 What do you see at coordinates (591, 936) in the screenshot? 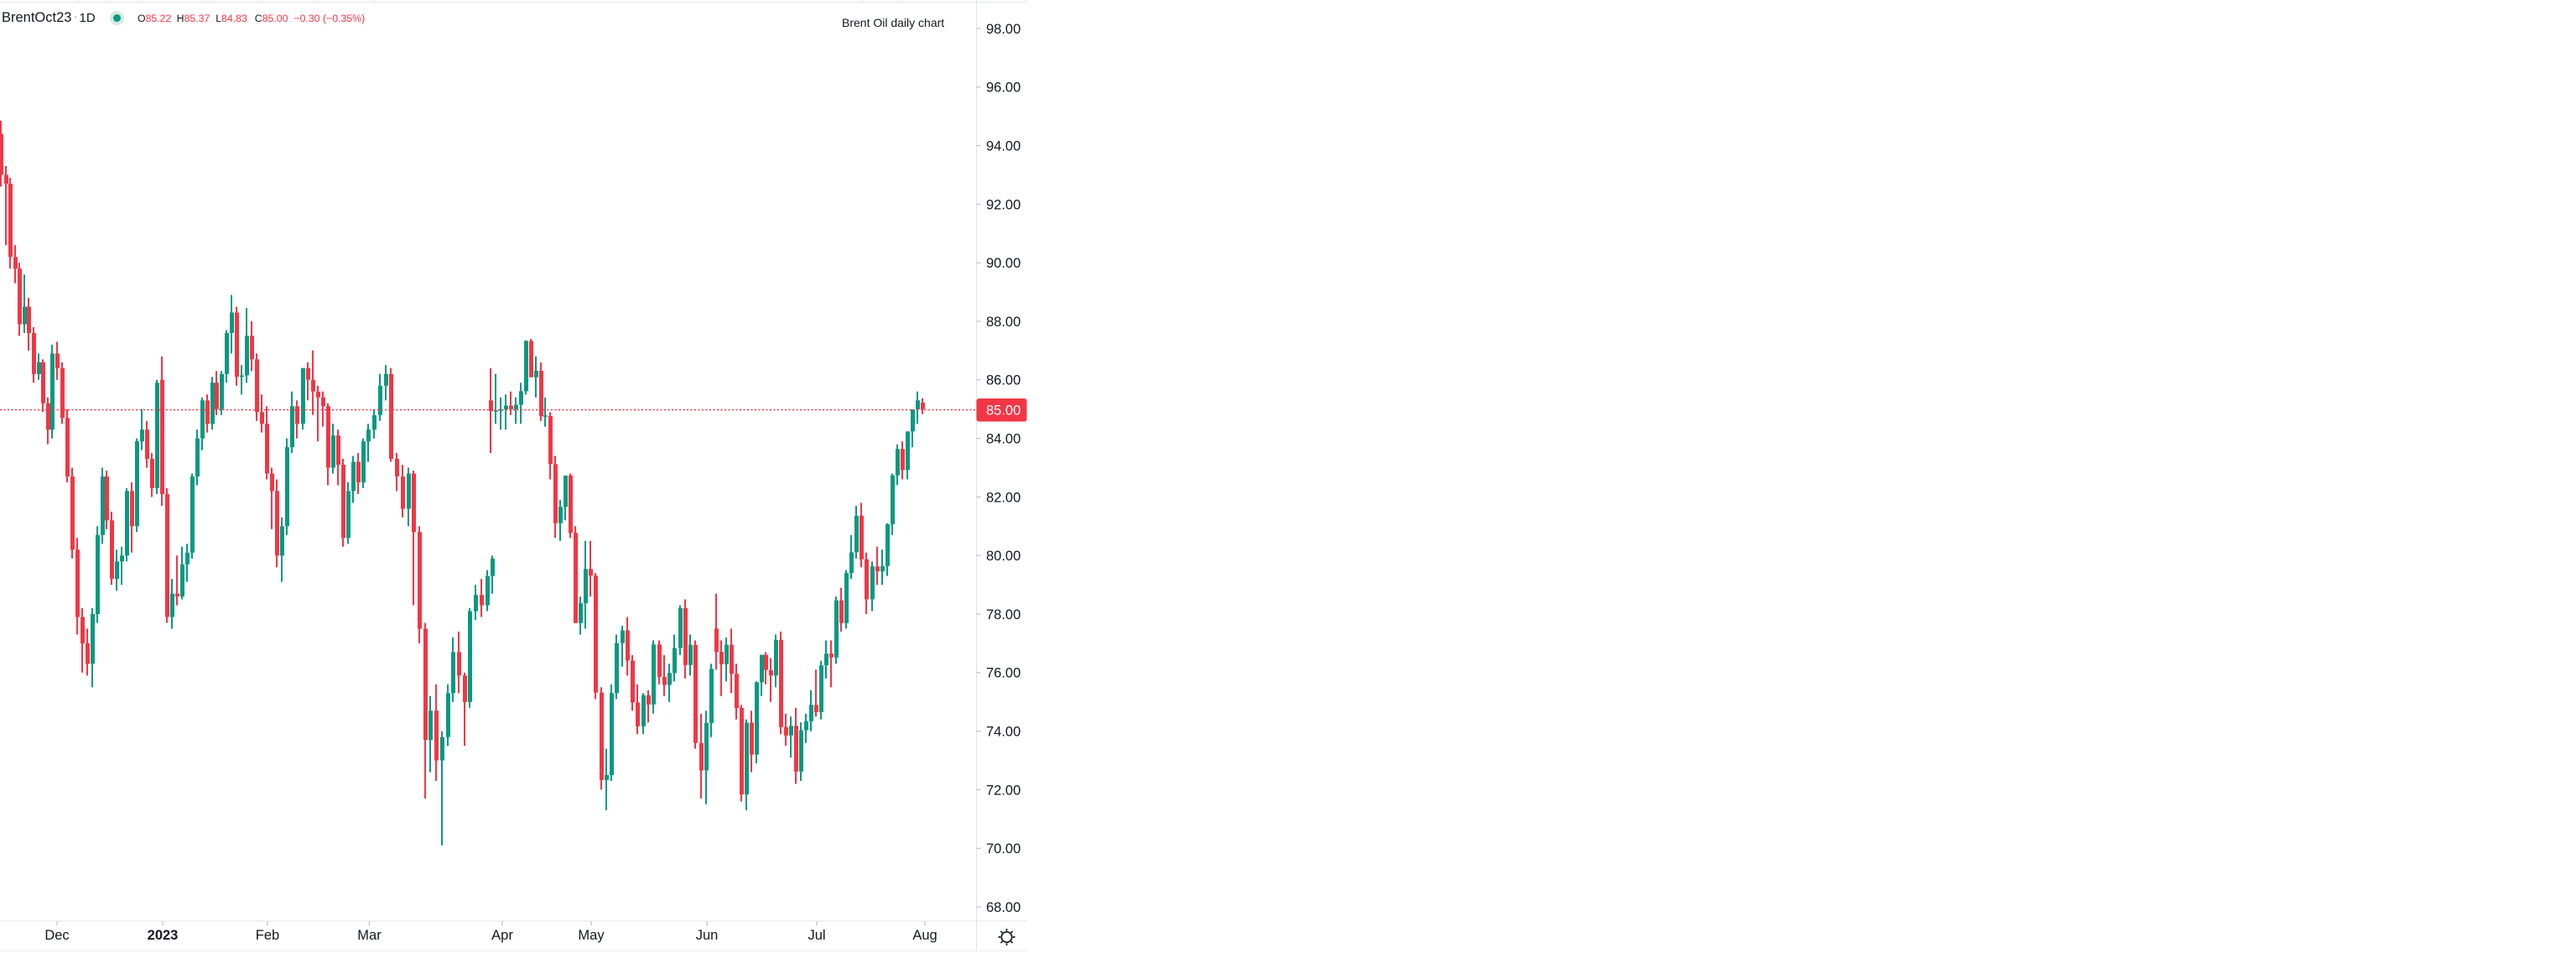
I see `svg-text: May` at bounding box center [591, 936].